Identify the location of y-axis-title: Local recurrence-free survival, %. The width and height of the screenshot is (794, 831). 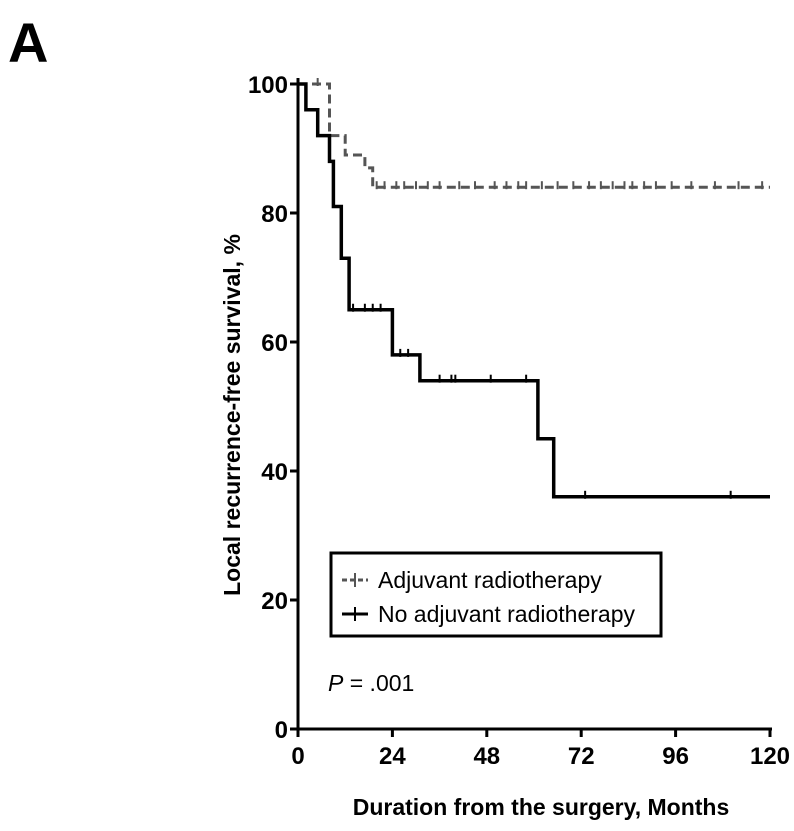
(232, 415).